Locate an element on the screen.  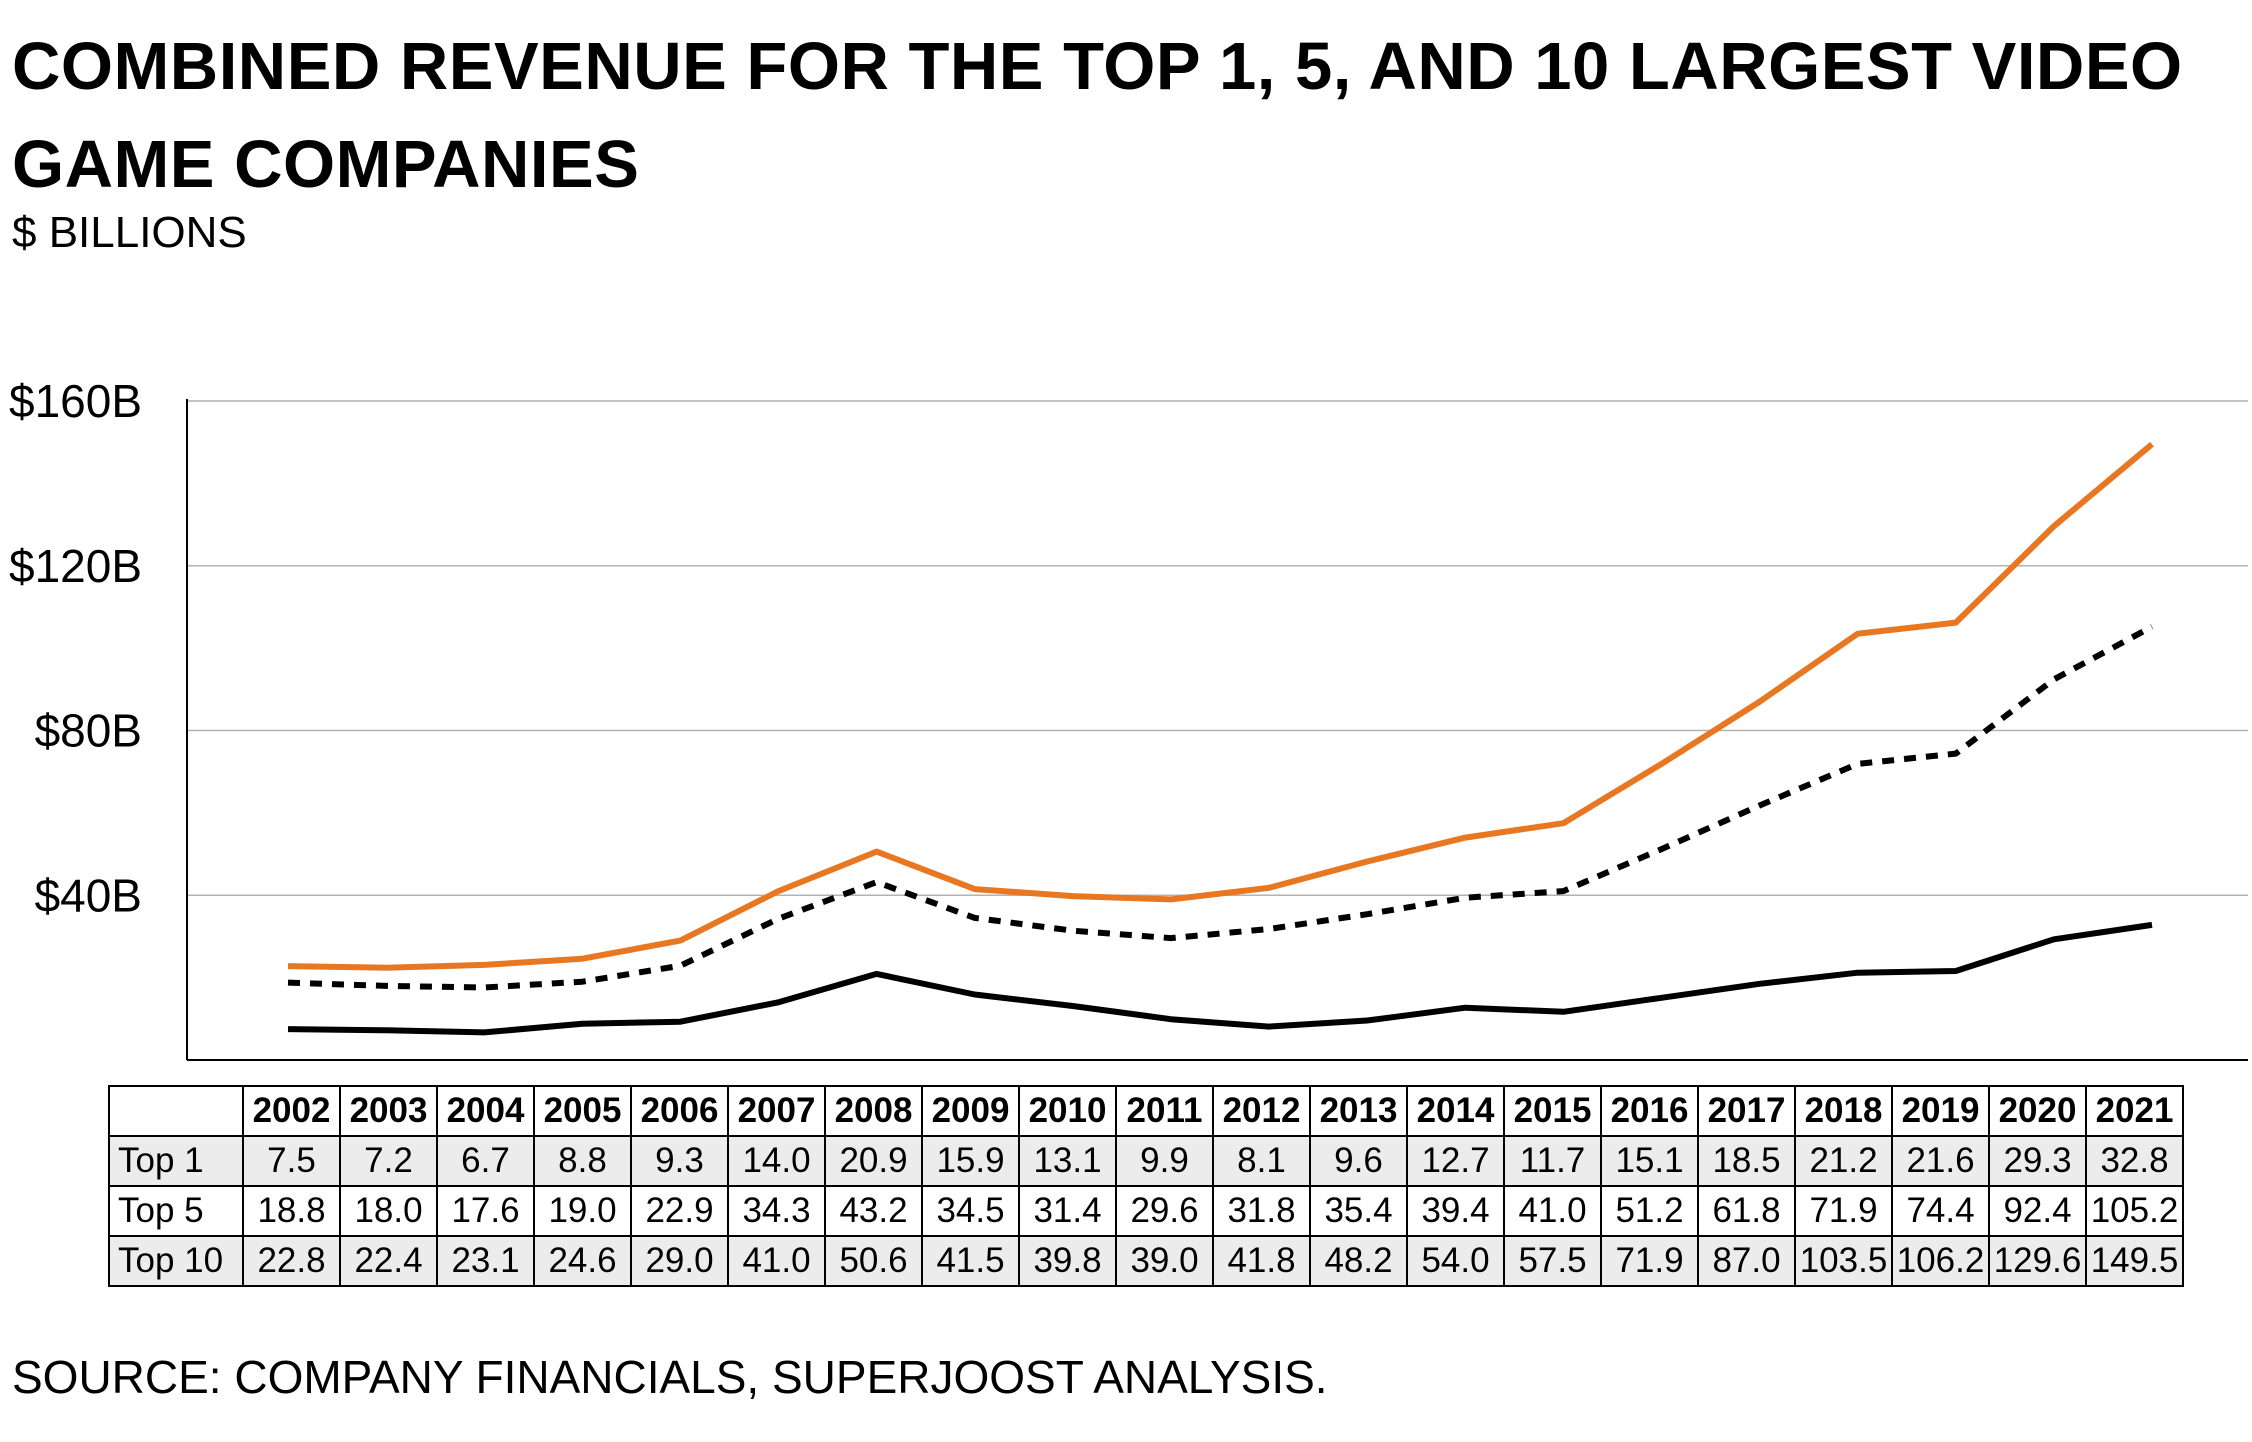
table-cell: 32.8 is located at coordinates (2134, 1161).